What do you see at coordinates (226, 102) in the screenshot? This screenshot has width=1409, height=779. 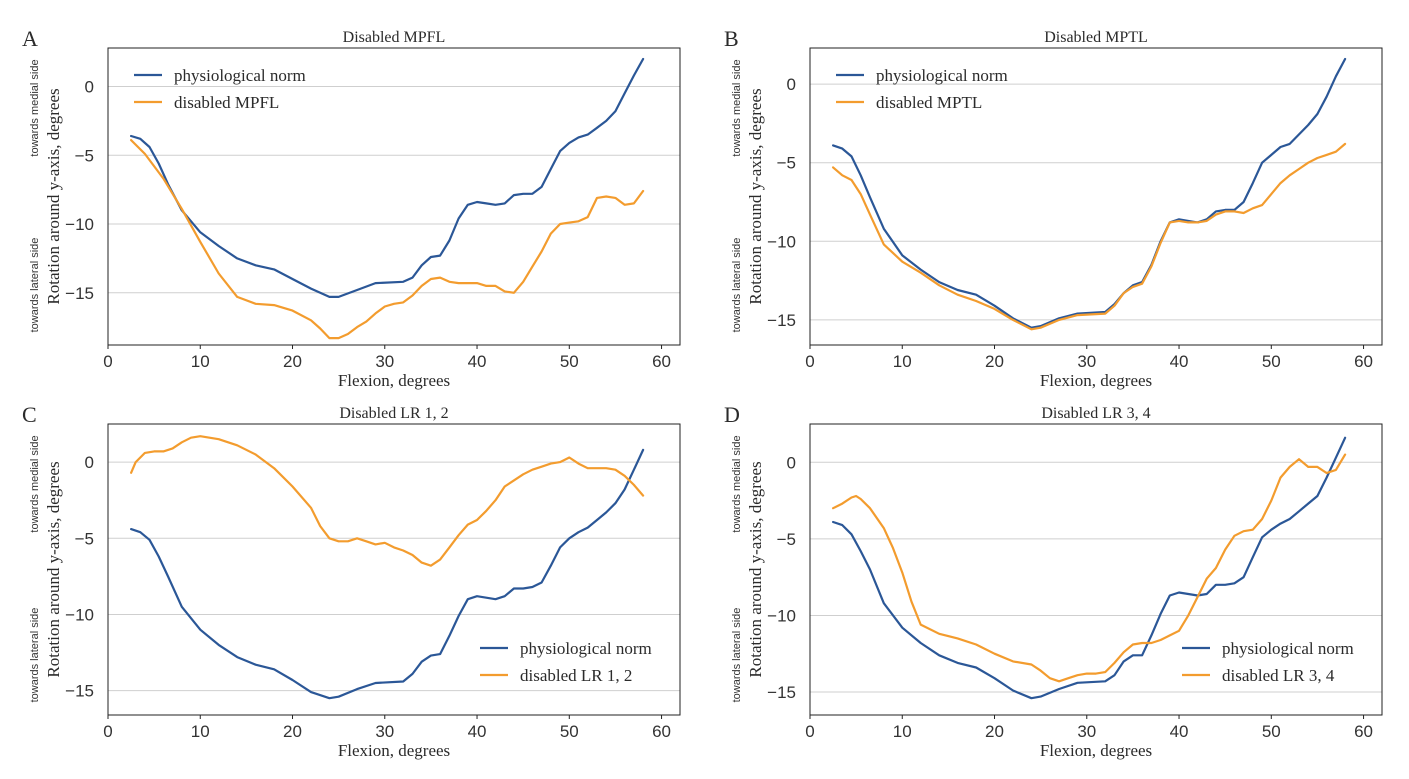 I see `legend-label: disabled MPFL` at bounding box center [226, 102].